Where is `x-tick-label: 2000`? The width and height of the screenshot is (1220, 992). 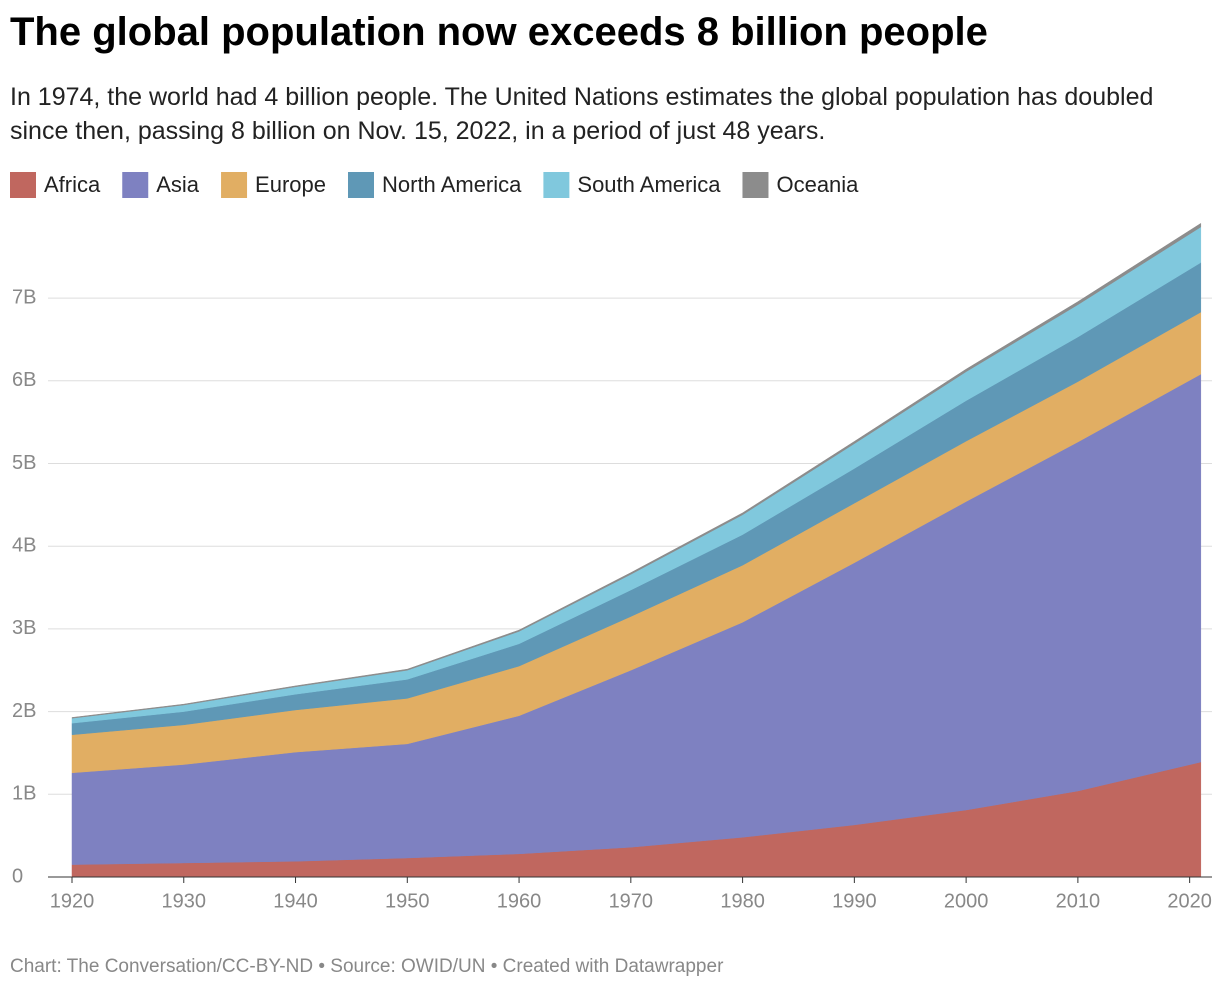 x-tick-label: 2000 is located at coordinates (966, 901).